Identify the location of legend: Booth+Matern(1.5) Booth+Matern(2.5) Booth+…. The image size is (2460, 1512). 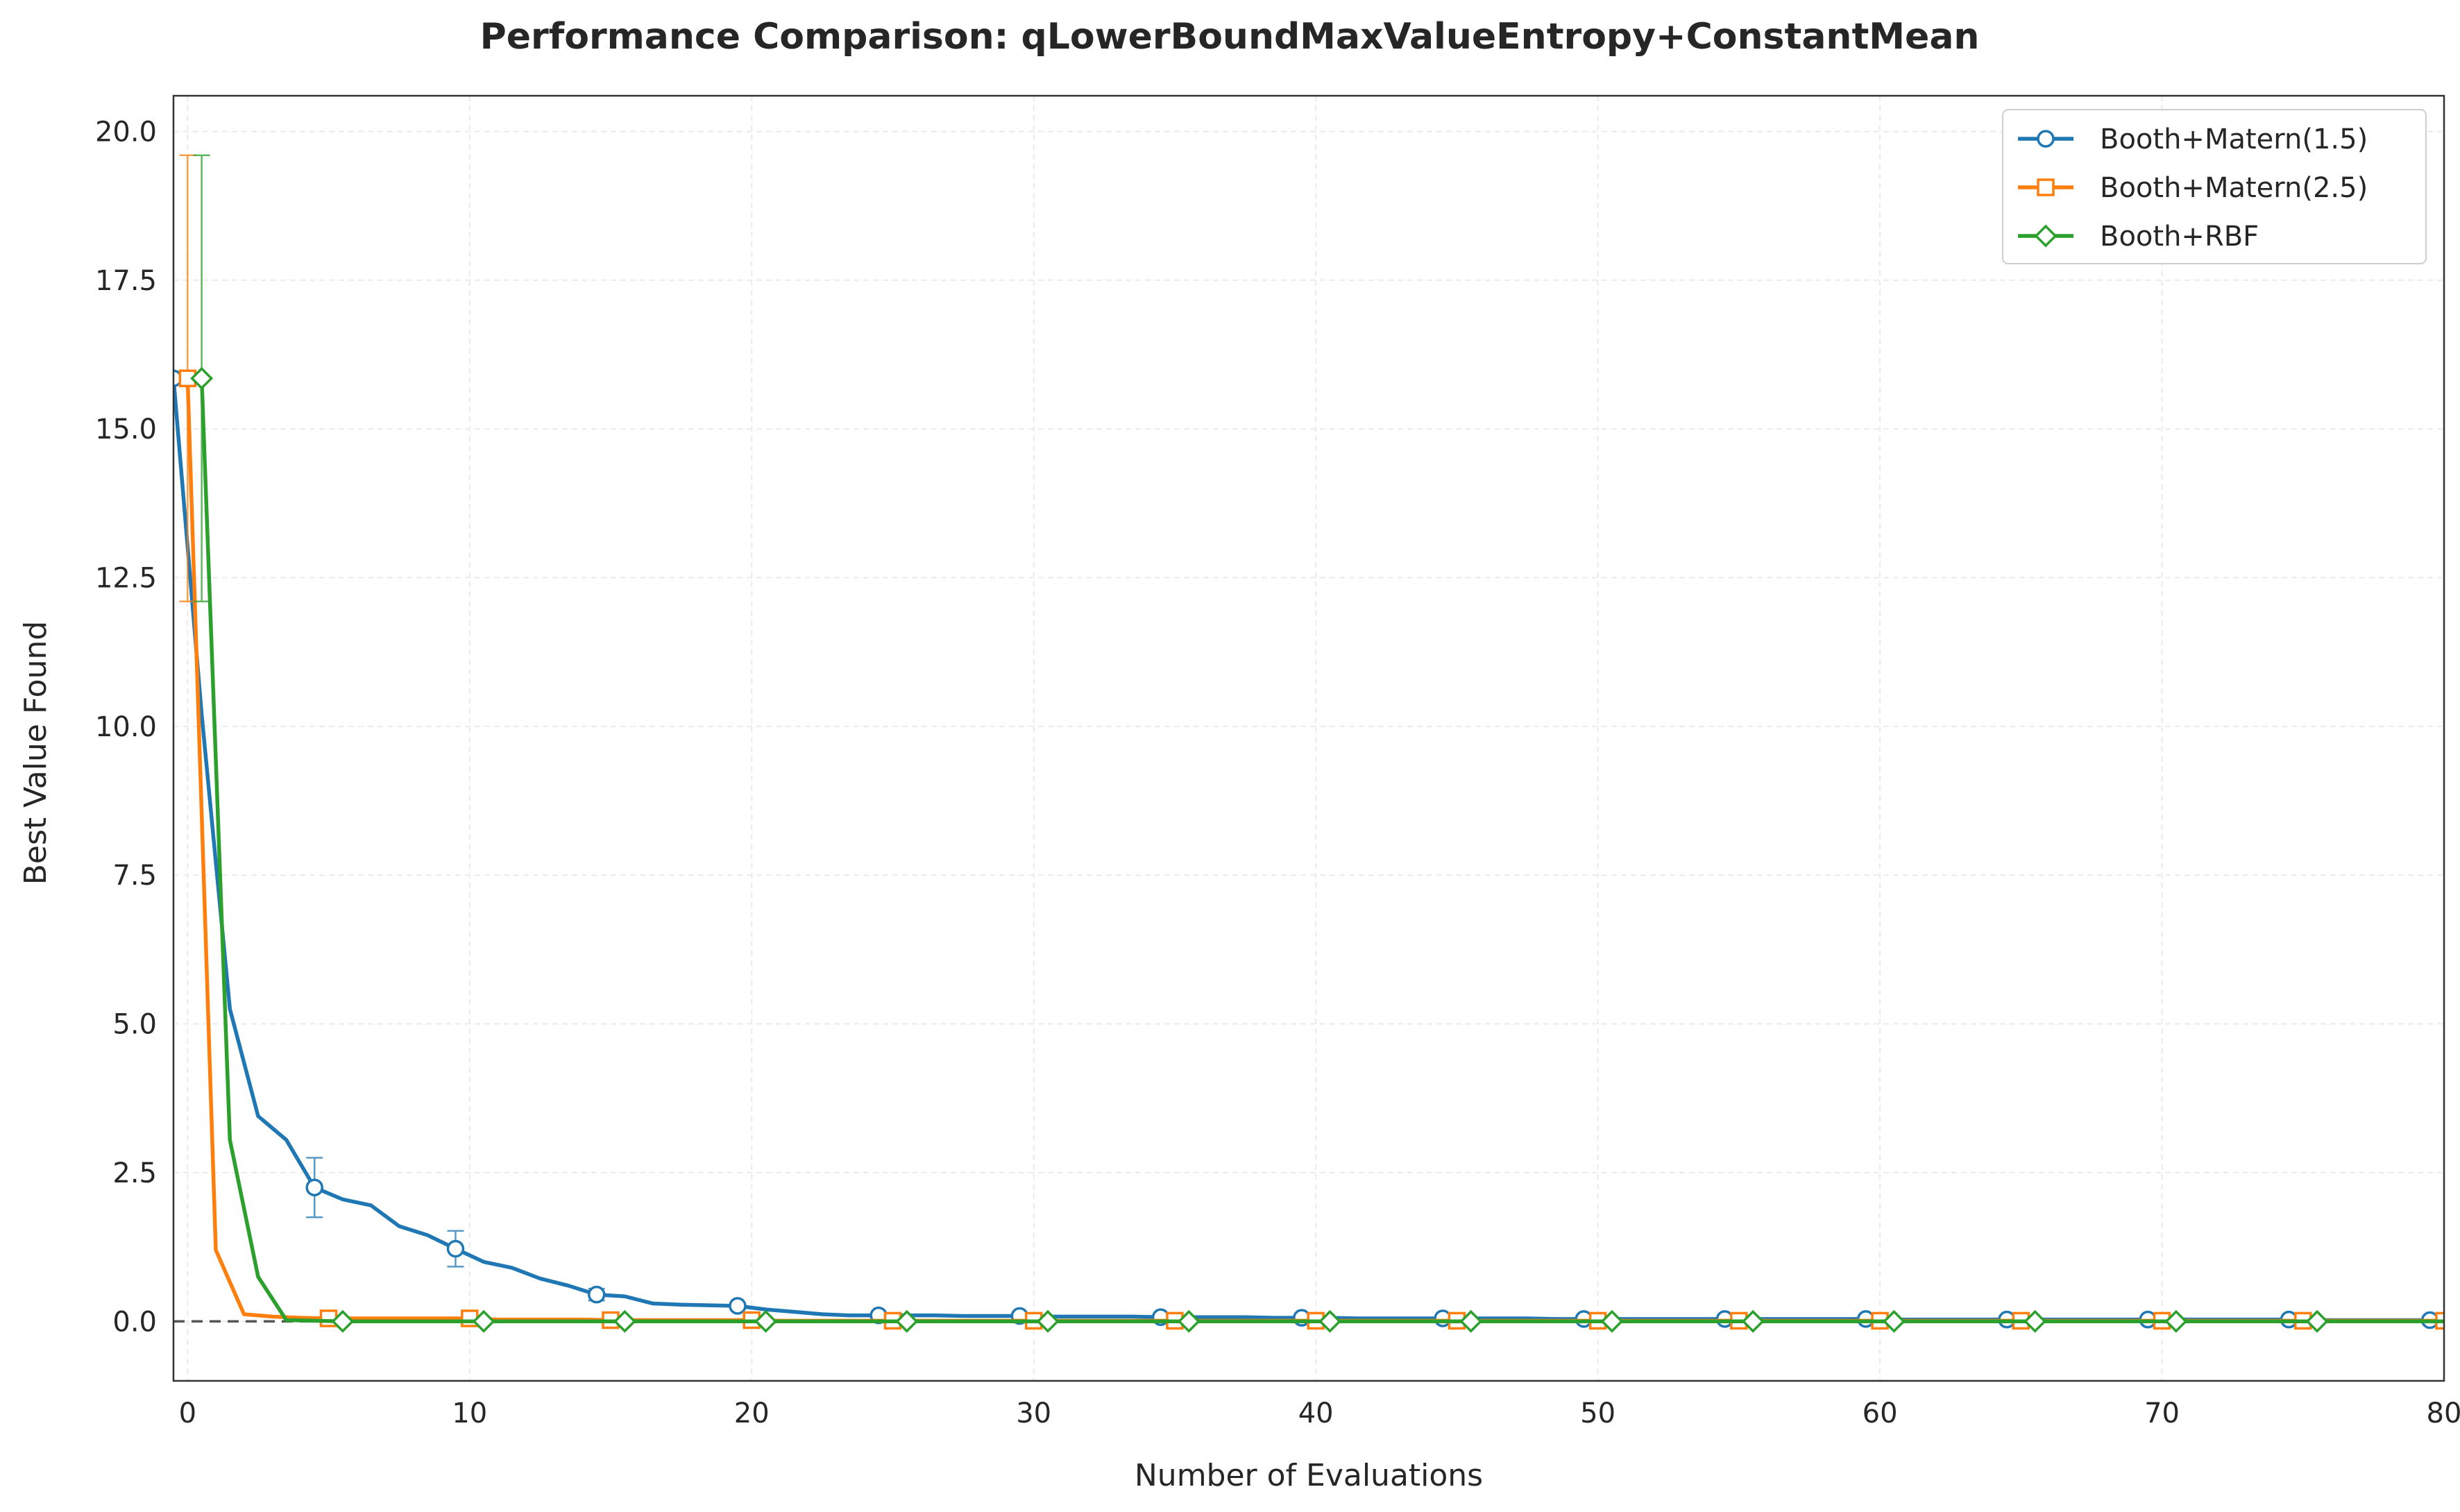
(2214, 186).